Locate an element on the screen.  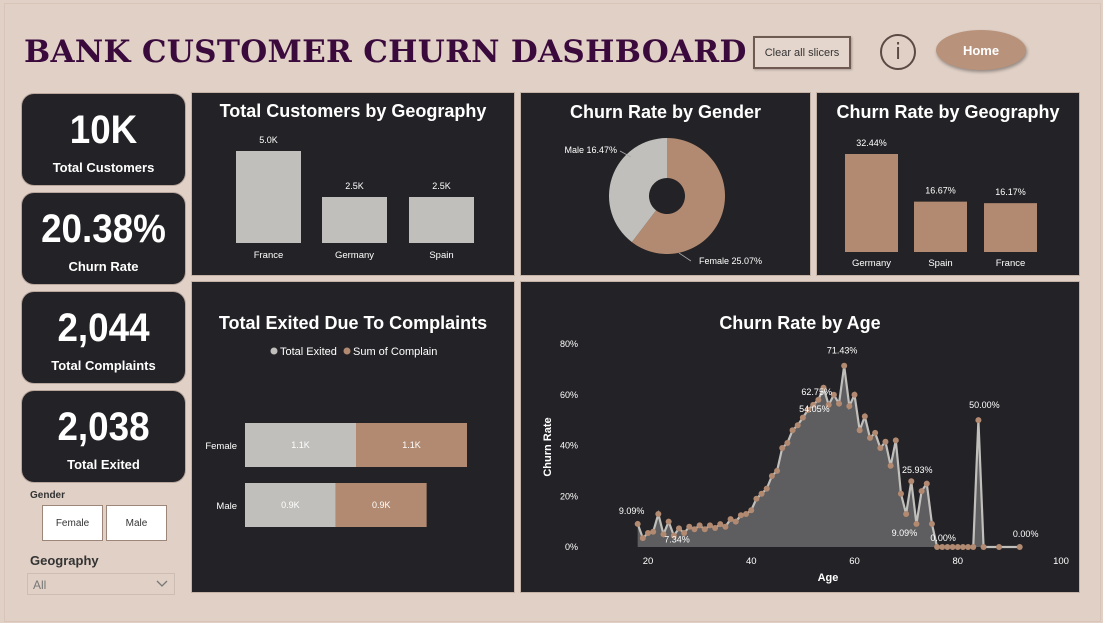
gender-option-male: Male is located at coordinates (136, 523).